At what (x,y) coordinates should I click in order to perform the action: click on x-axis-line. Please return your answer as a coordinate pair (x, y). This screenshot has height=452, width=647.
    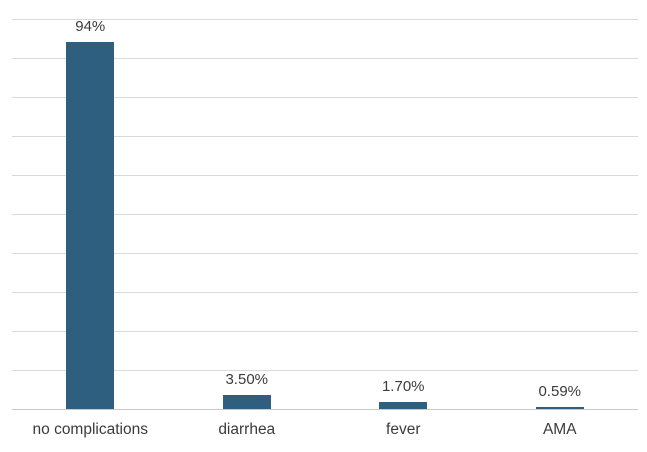
    Looking at the image, I should click on (325, 409).